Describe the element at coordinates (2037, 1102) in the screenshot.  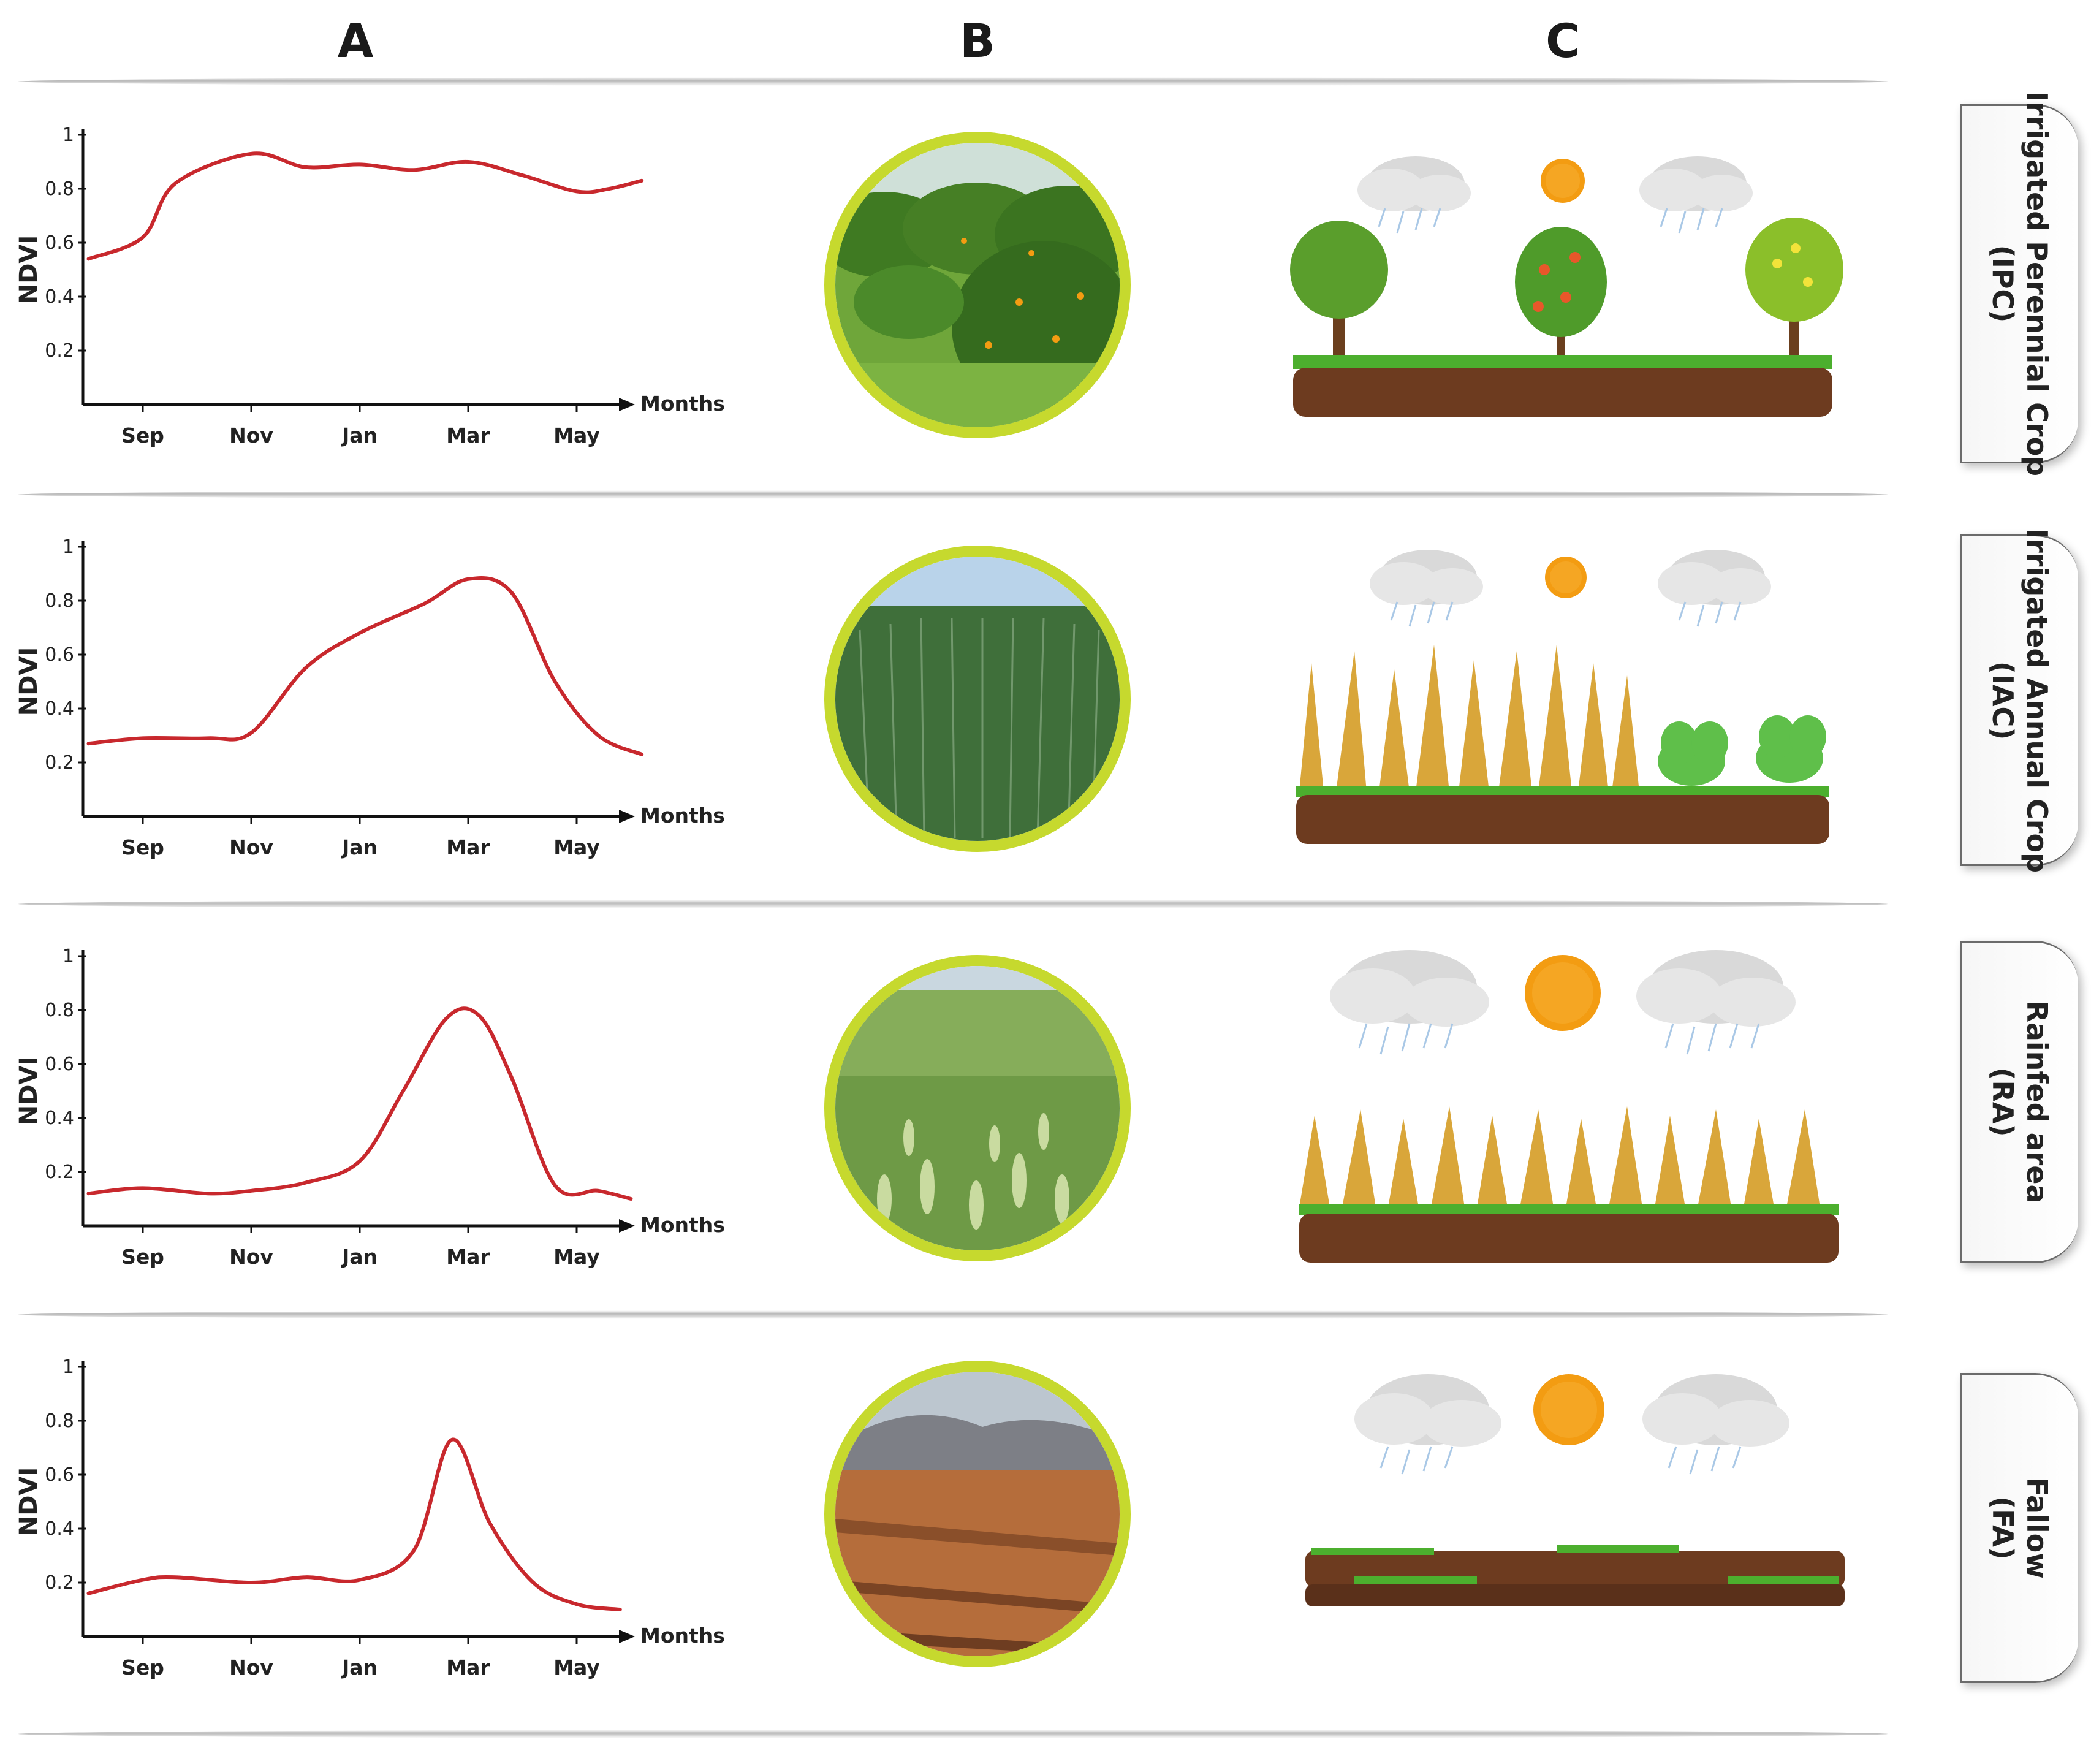
I see `tab-label-line1: Rainfed area` at that location.